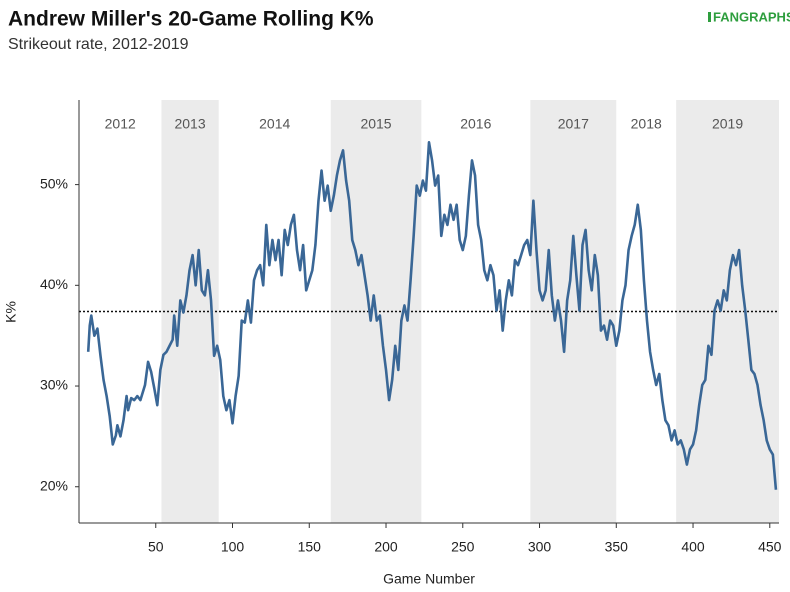  I want to click on season-band, so click(190, 311).